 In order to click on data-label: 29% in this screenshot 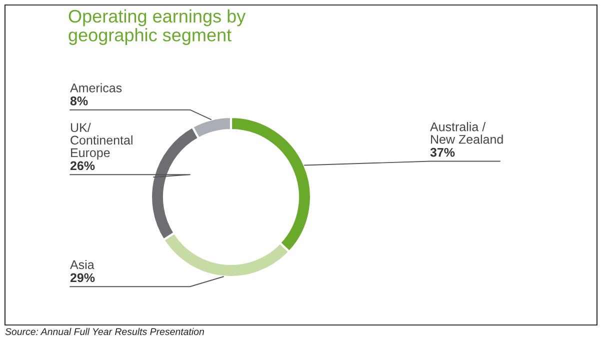, I will do `click(82, 277)`.